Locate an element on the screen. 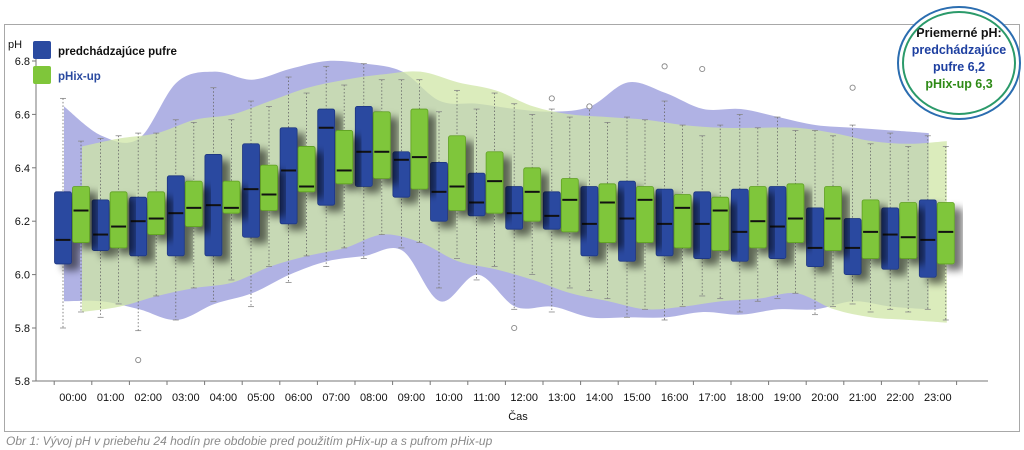 This screenshot has width=1024, height=450. x-tick-label: 04:00 is located at coordinates (224, 398).